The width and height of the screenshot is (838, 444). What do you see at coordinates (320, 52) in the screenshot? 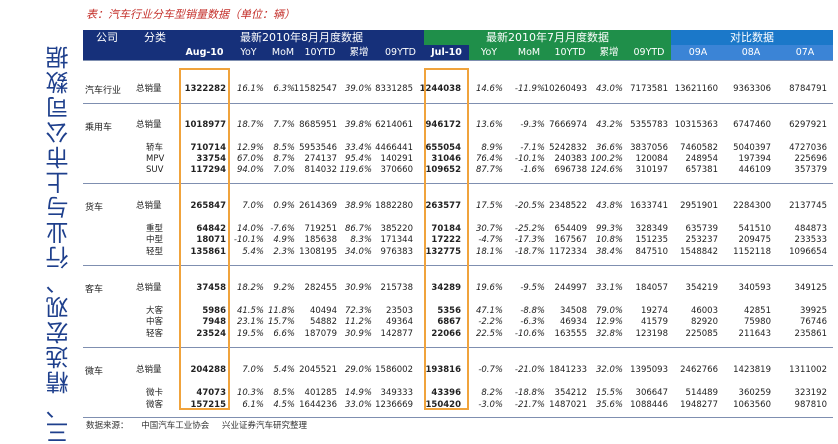
I see `column-header: 10YTD` at bounding box center [320, 52].